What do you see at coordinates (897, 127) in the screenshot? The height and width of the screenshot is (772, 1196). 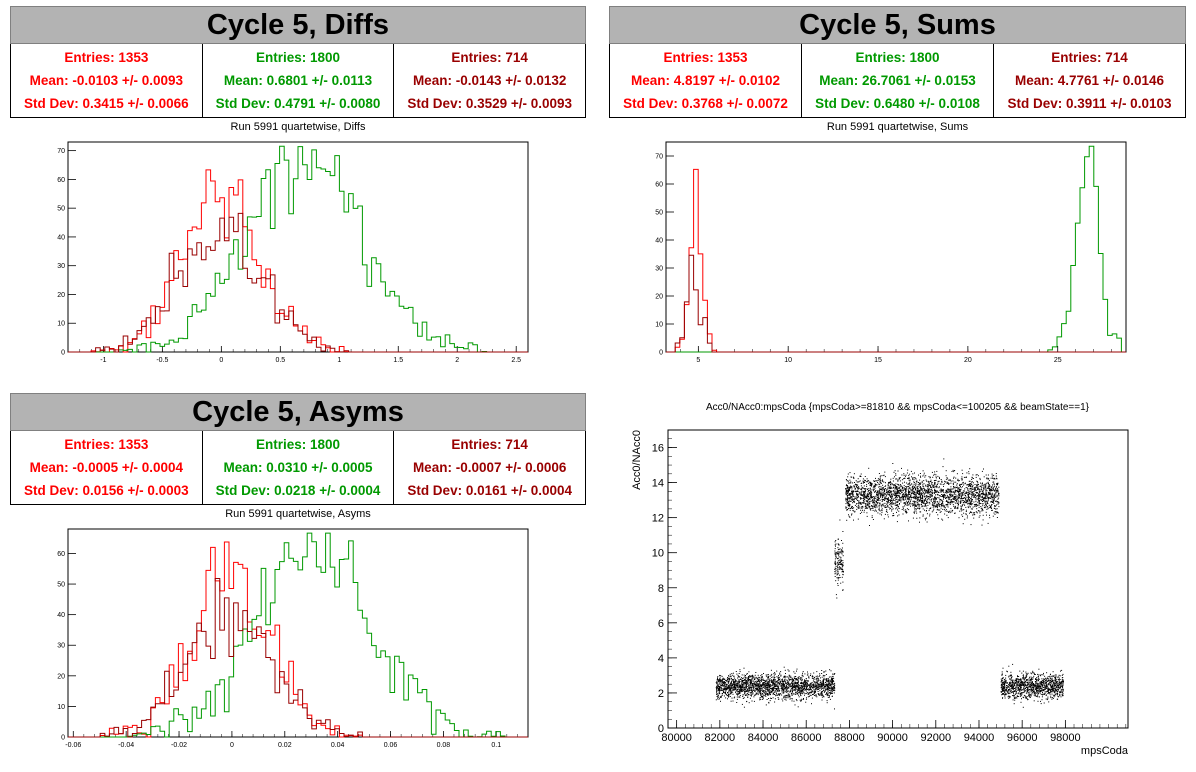 I see `sums-subtitle: Run 5991 quartetwise, Sums` at bounding box center [897, 127].